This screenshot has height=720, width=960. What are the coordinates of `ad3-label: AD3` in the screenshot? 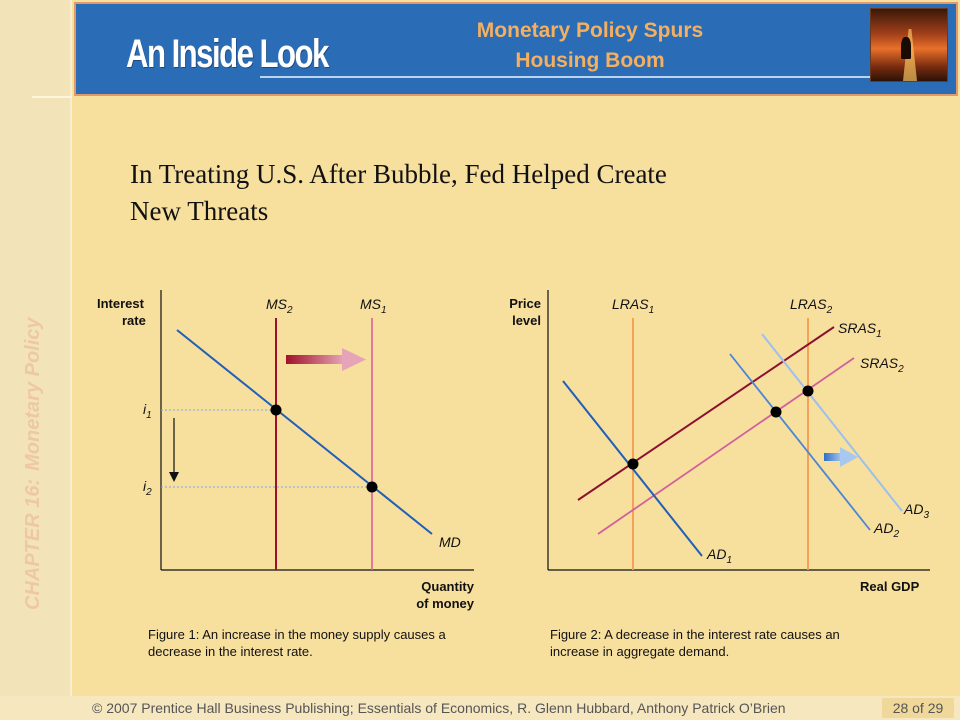 It's located at (916, 511).